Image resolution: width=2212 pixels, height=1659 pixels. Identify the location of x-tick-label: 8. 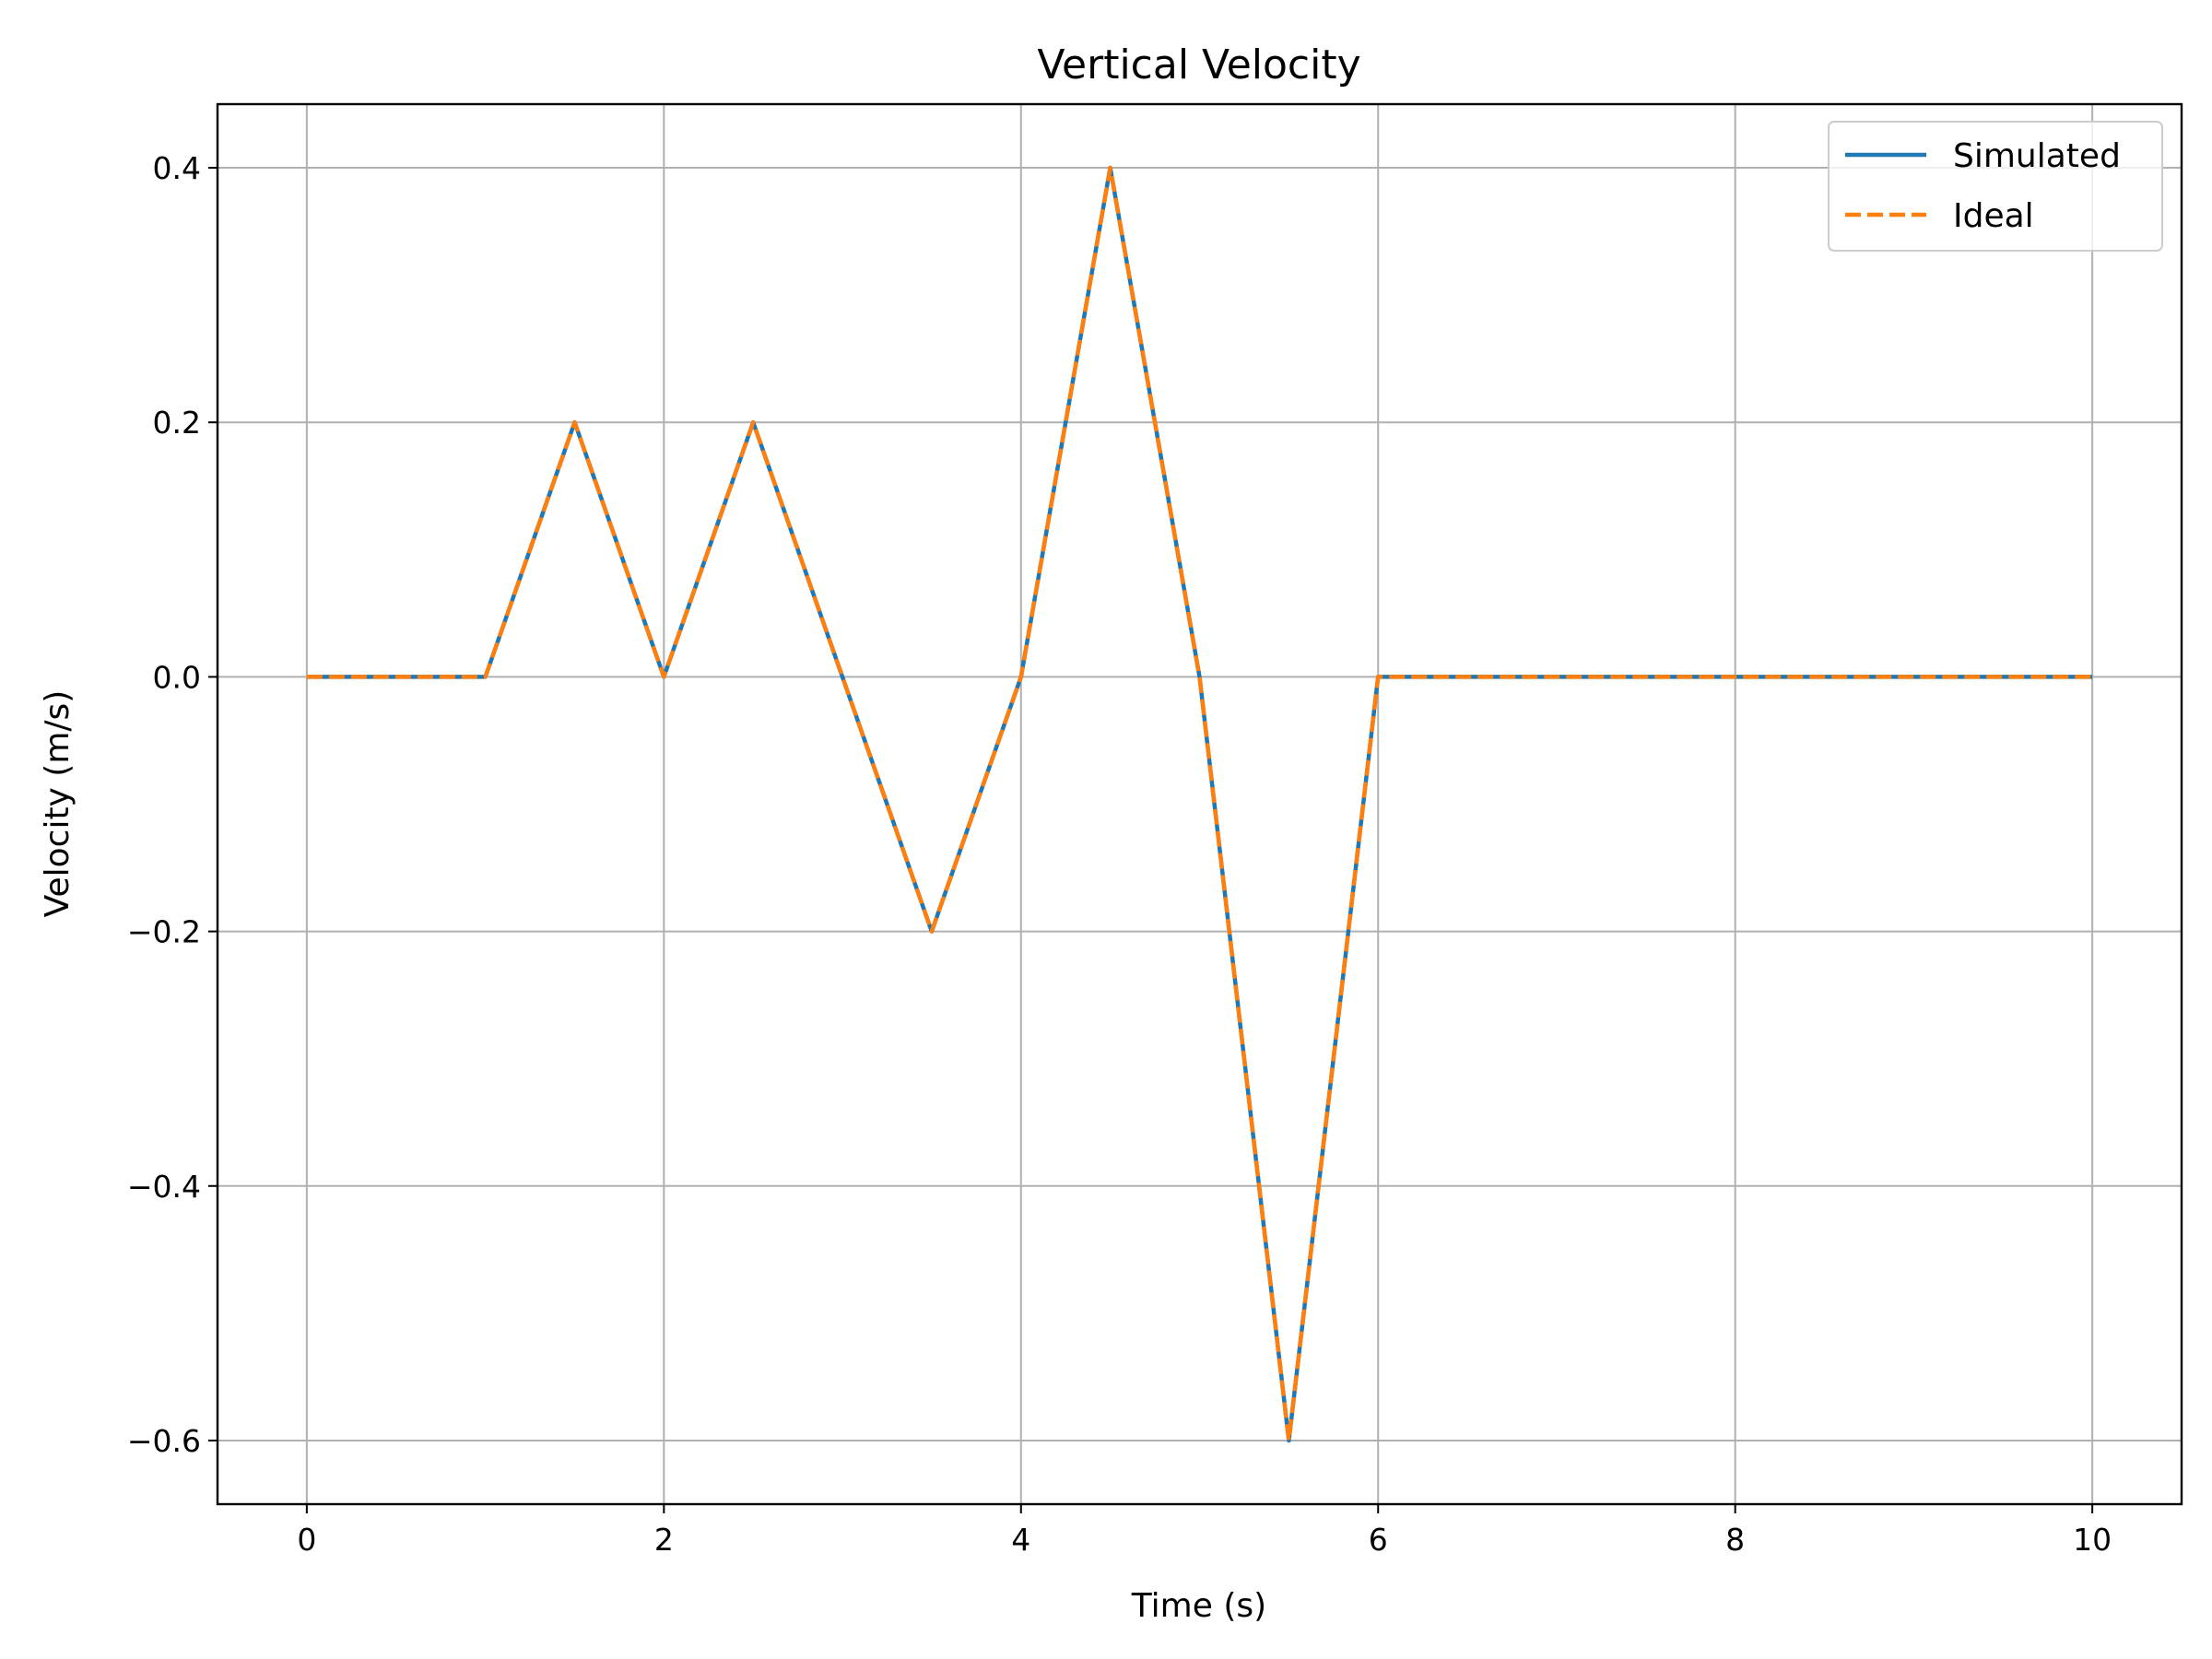
(1735, 1540).